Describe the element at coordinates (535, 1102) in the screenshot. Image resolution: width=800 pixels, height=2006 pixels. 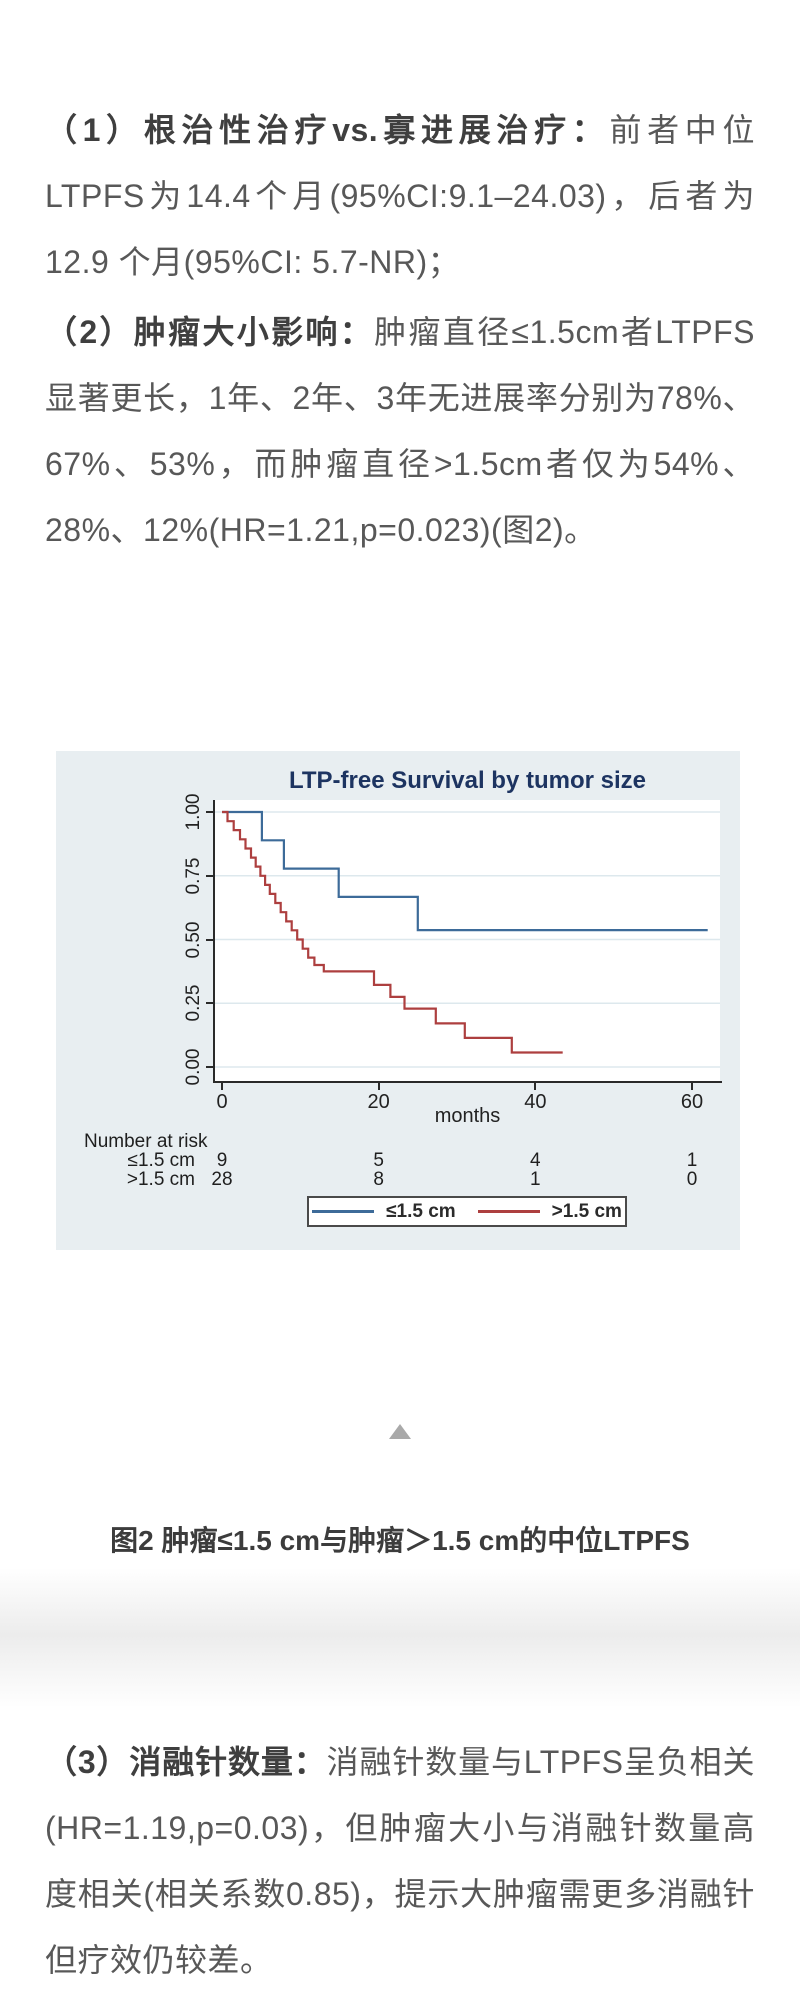
I see `x-tick-label: 40` at that location.